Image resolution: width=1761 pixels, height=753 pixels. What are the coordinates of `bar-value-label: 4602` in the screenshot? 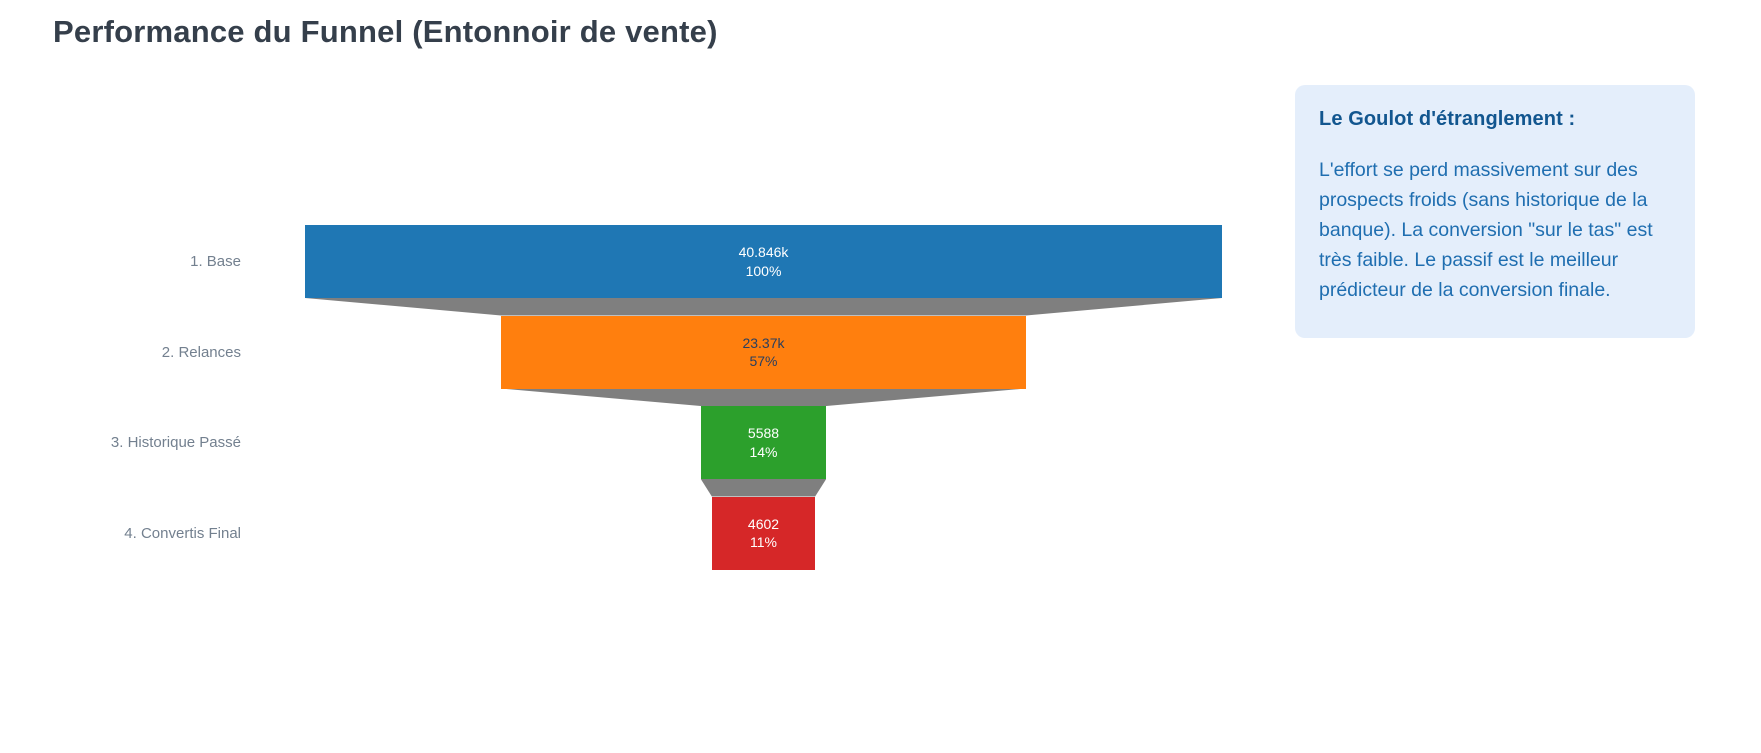 It's located at (763, 523).